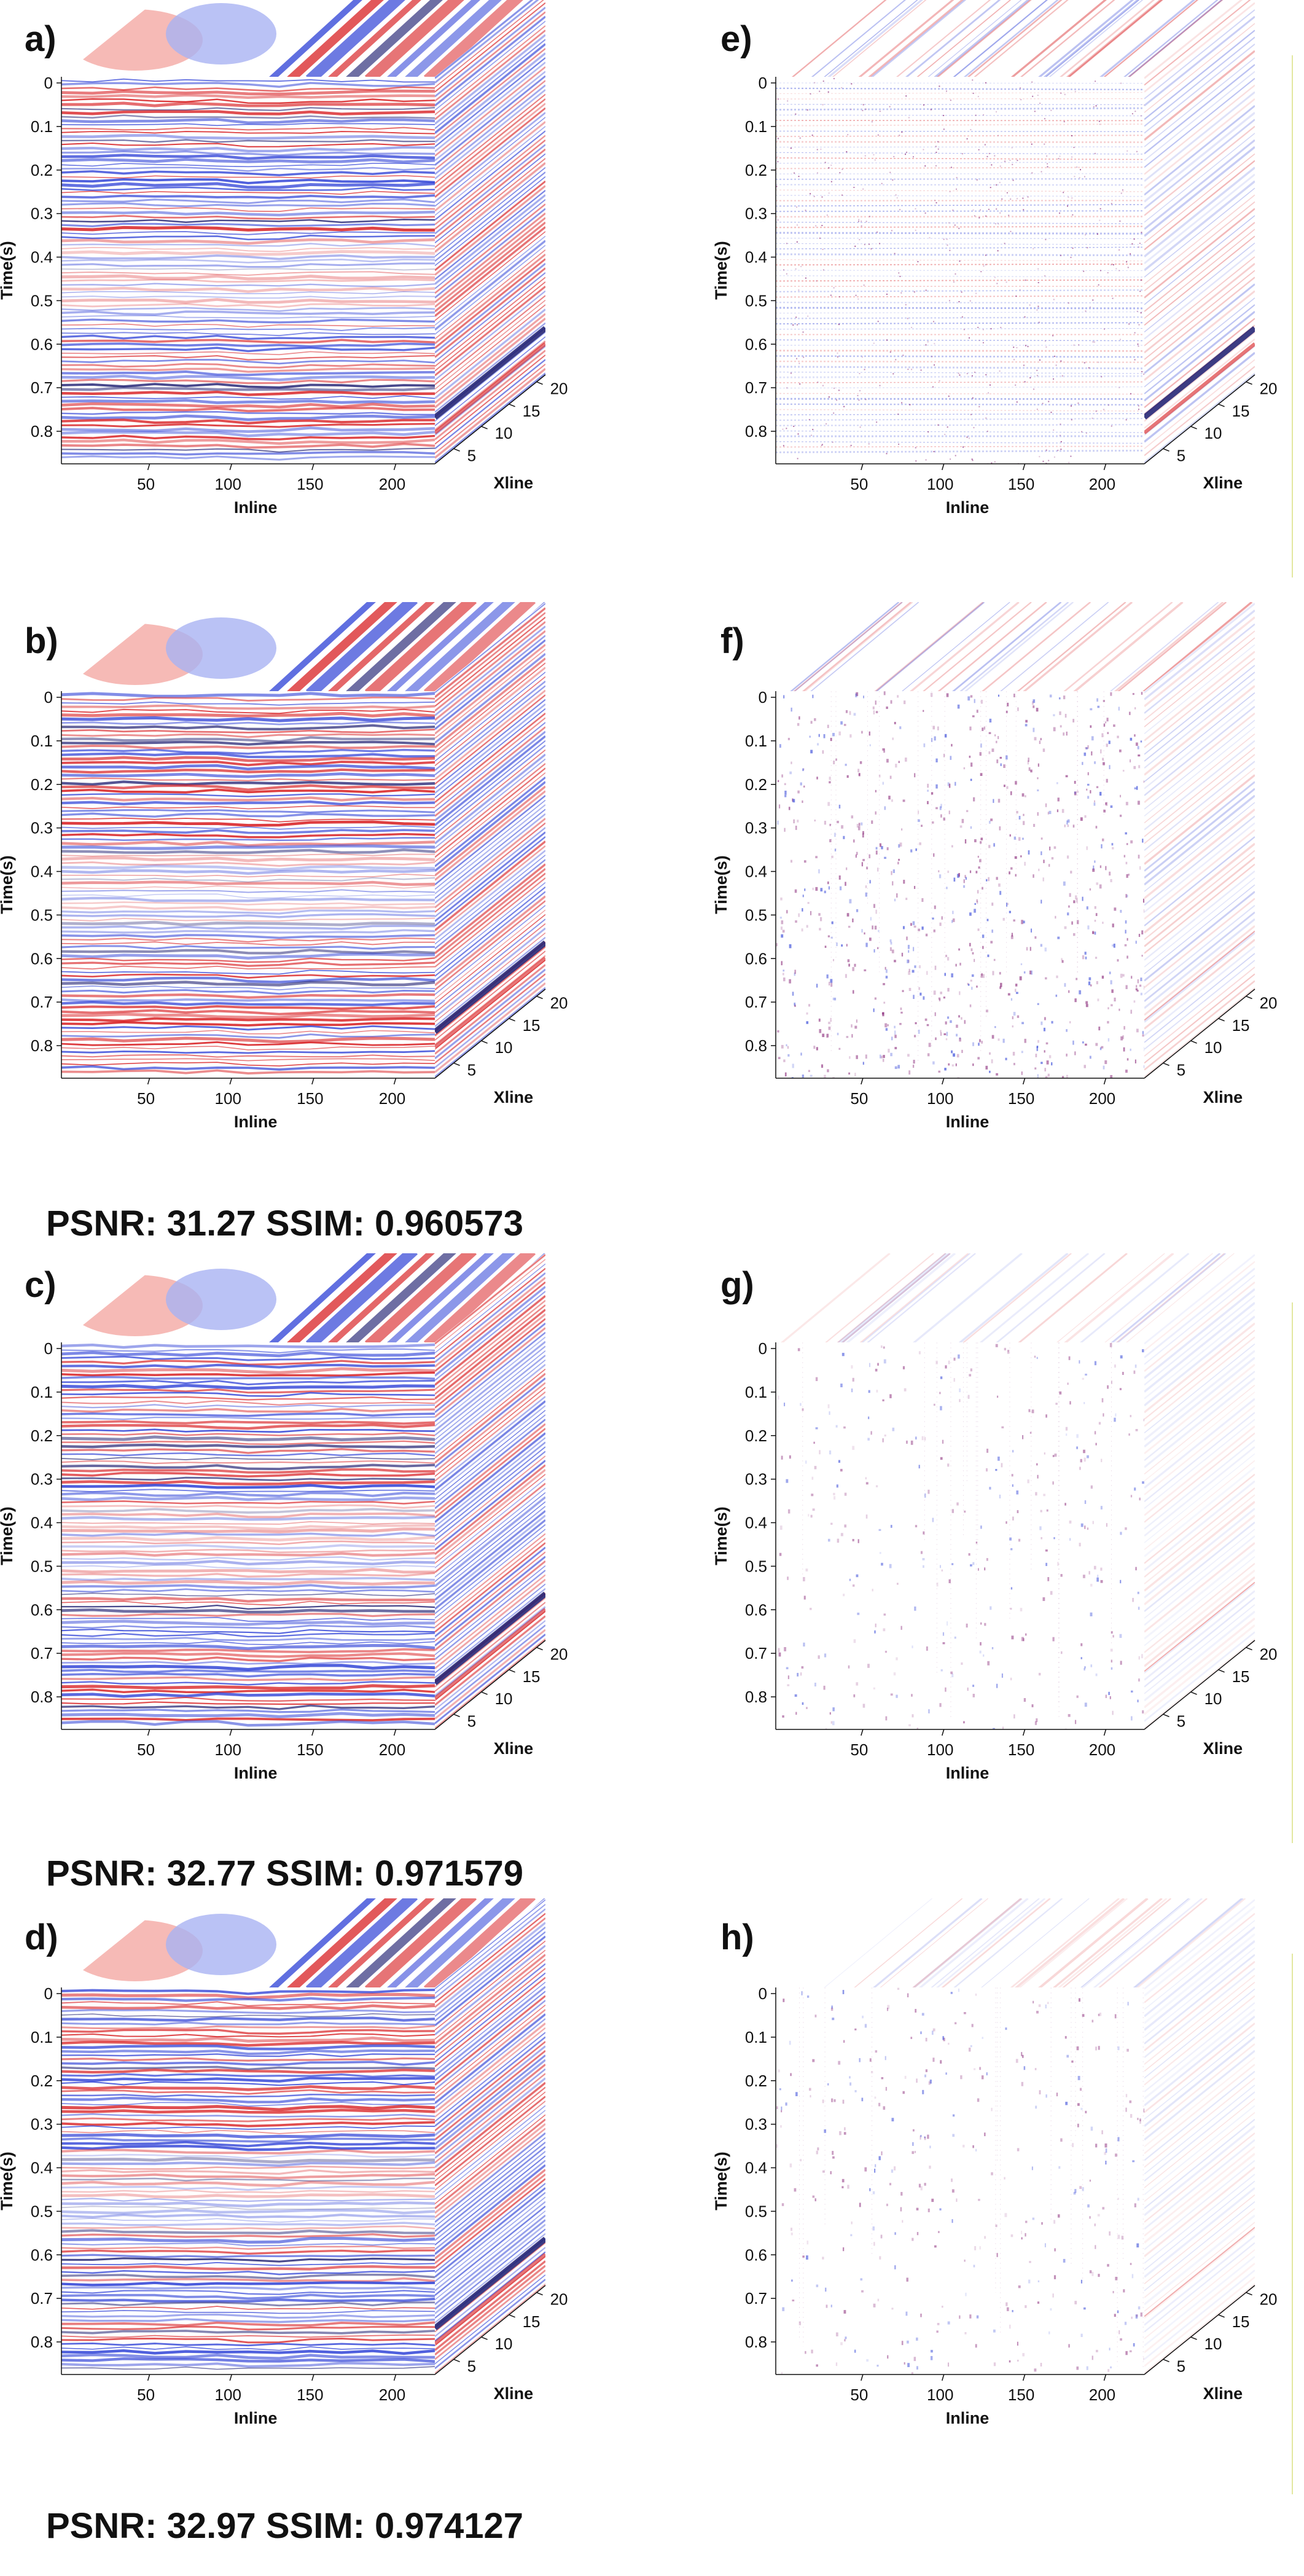 This screenshot has width=1304, height=2576. What do you see at coordinates (41, 1937) in the screenshot?
I see `panel-label-d: d)` at bounding box center [41, 1937].